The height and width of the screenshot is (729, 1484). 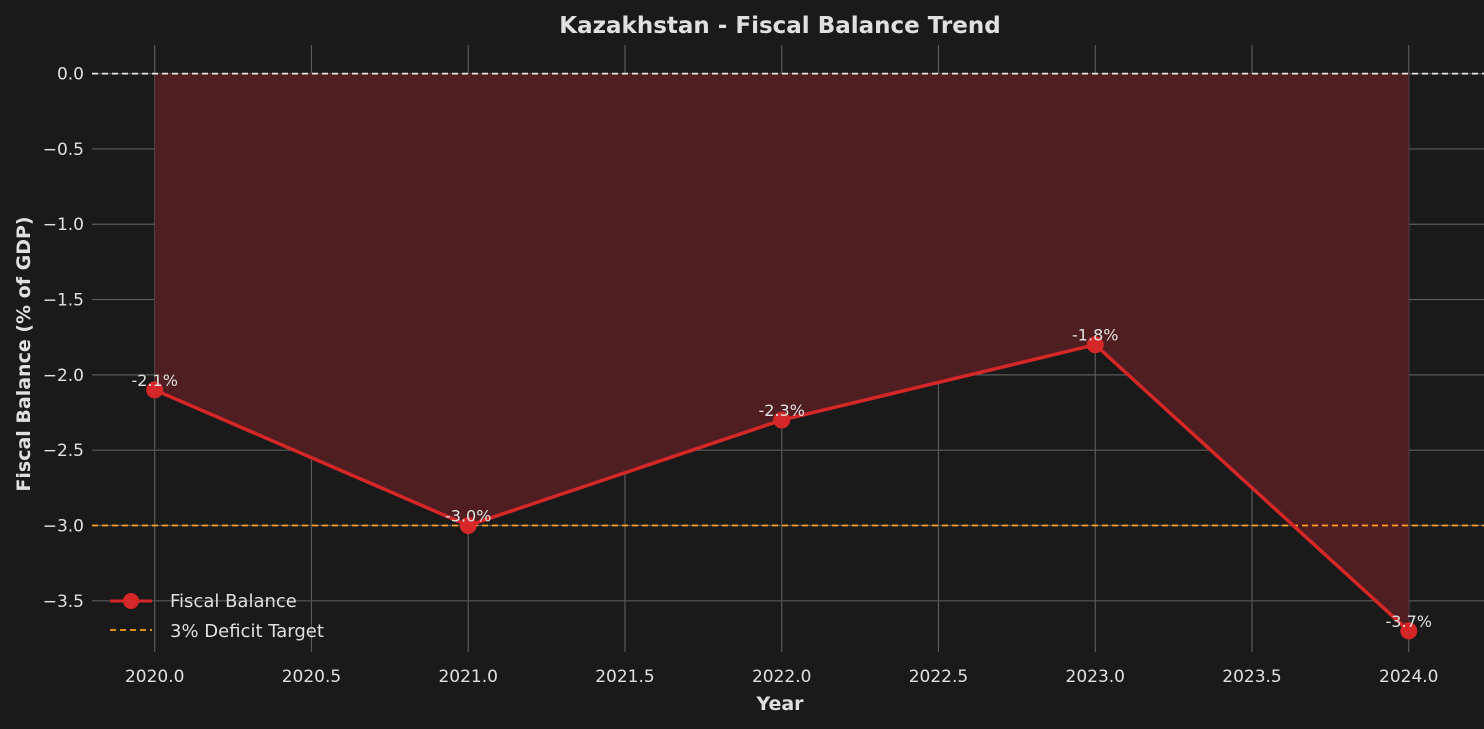 I want to click on x-tick-label: 2023.5, so click(x=1251, y=677).